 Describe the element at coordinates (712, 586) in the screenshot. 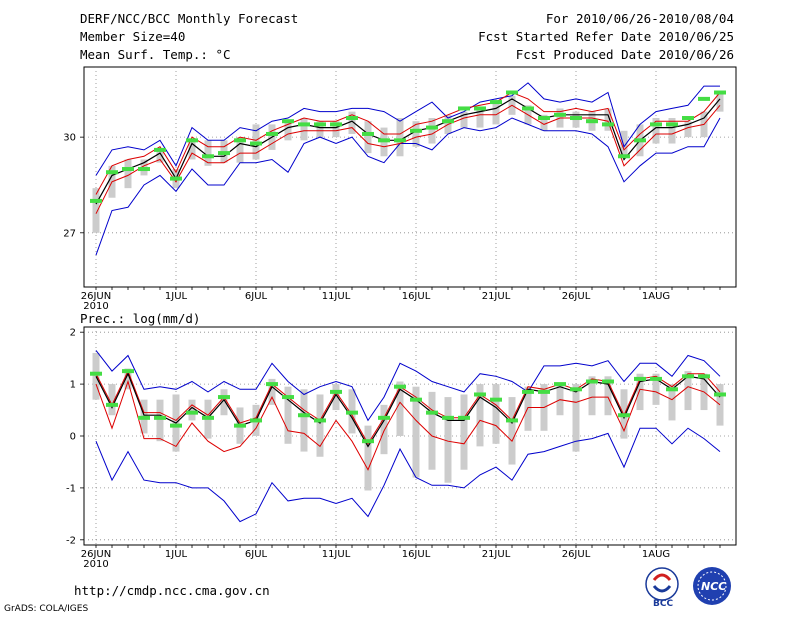

I see `ncc-logo: NCC` at that location.